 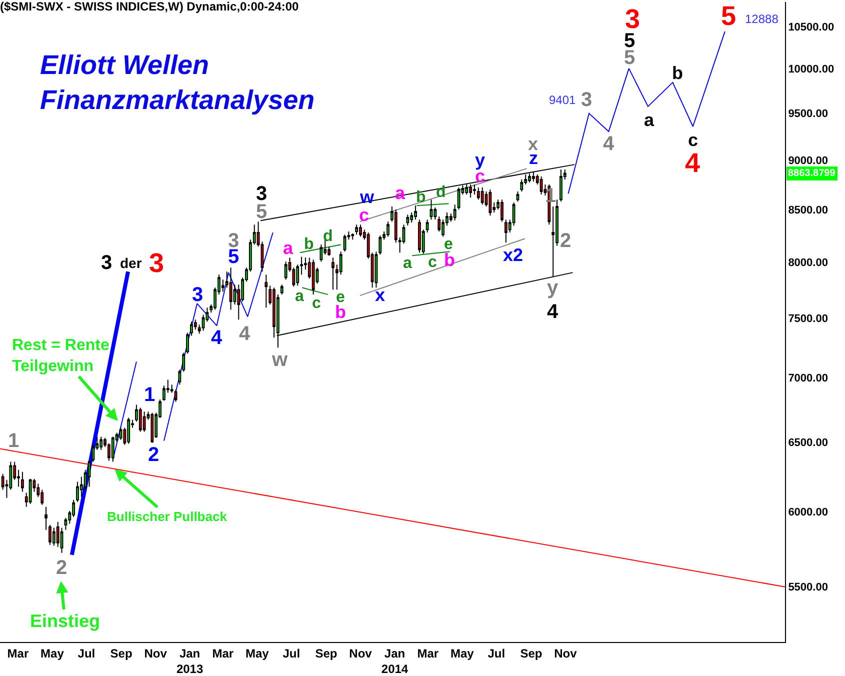 I want to click on y-tick-label: 9000.00, so click(x=808, y=160).